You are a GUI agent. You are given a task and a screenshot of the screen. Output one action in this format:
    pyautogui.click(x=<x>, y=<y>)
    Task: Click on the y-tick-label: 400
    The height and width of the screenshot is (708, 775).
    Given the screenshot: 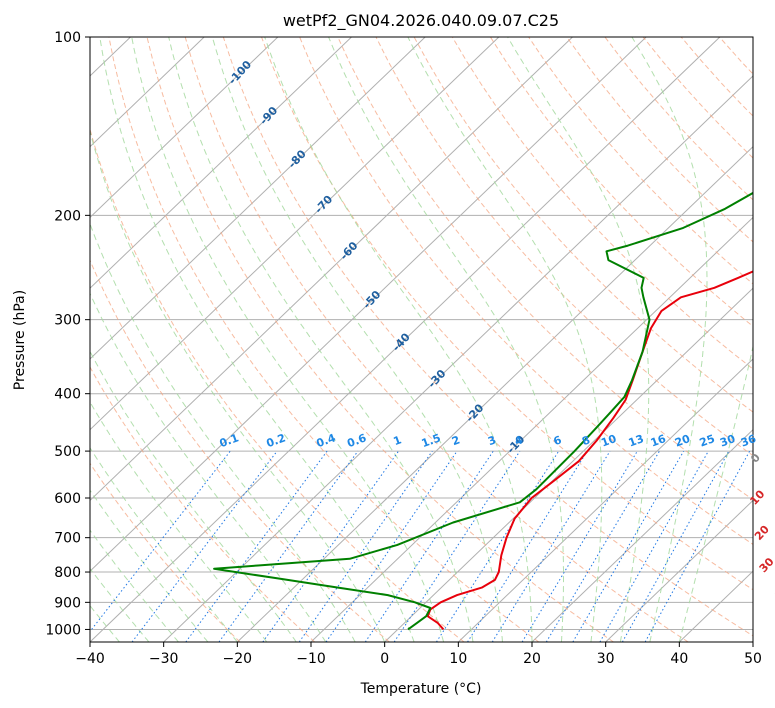 What is the action you would take?
    pyautogui.click(x=67, y=395)
    